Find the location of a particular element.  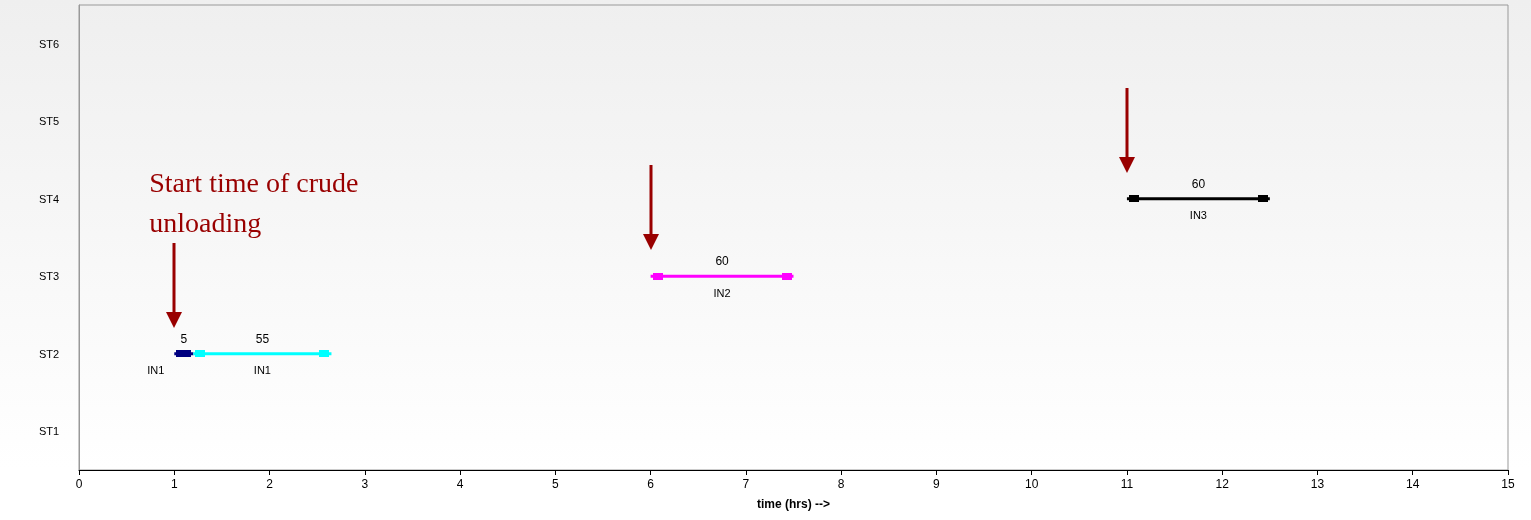

y-tick-label: ST2 is located at coordinates (49, 353).